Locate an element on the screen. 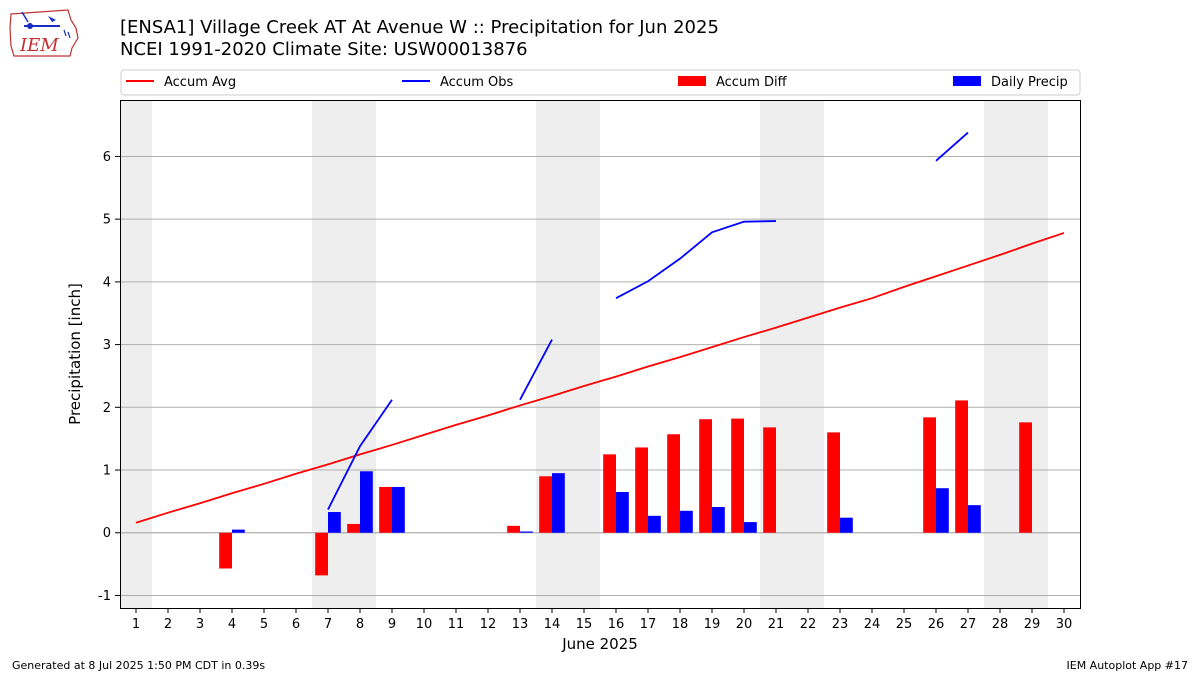  x-tick-label: 8 is located at coordinates (360, 624).